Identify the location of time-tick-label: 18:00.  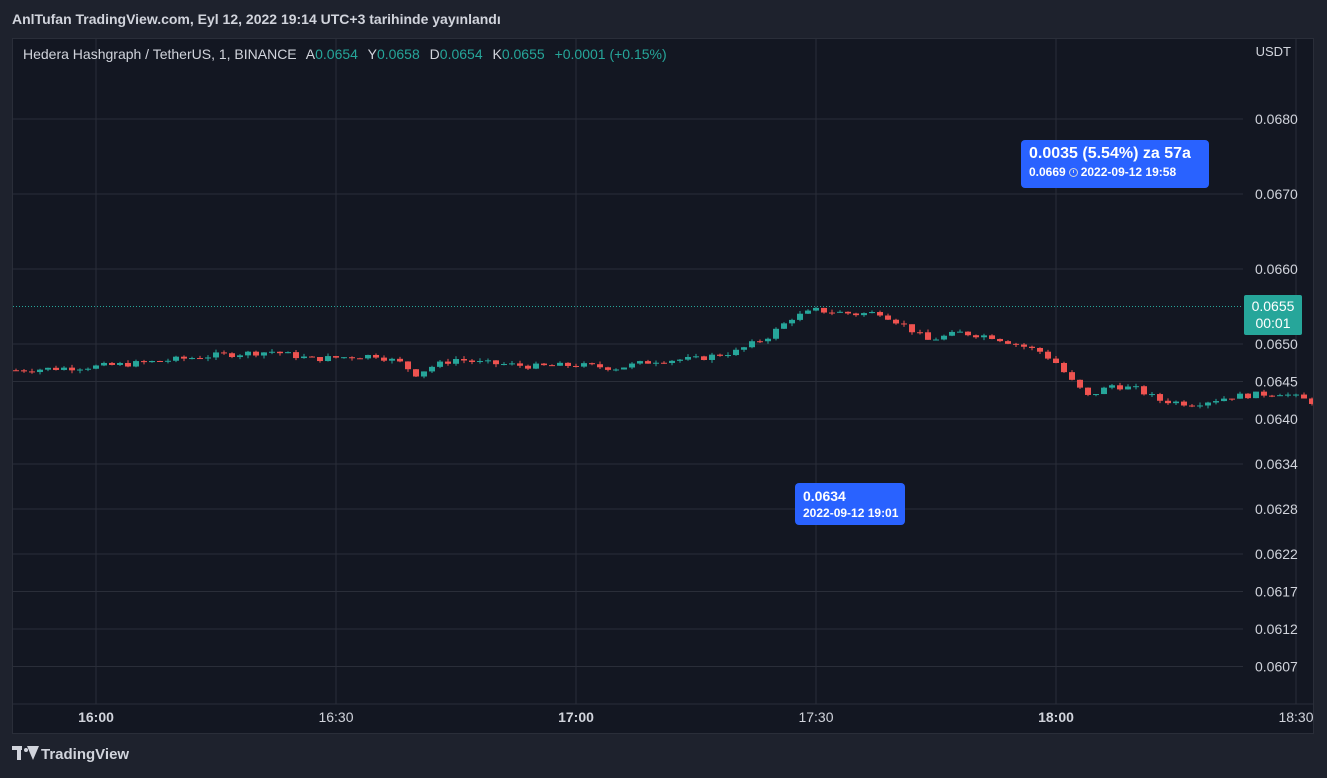
(1056, 717).